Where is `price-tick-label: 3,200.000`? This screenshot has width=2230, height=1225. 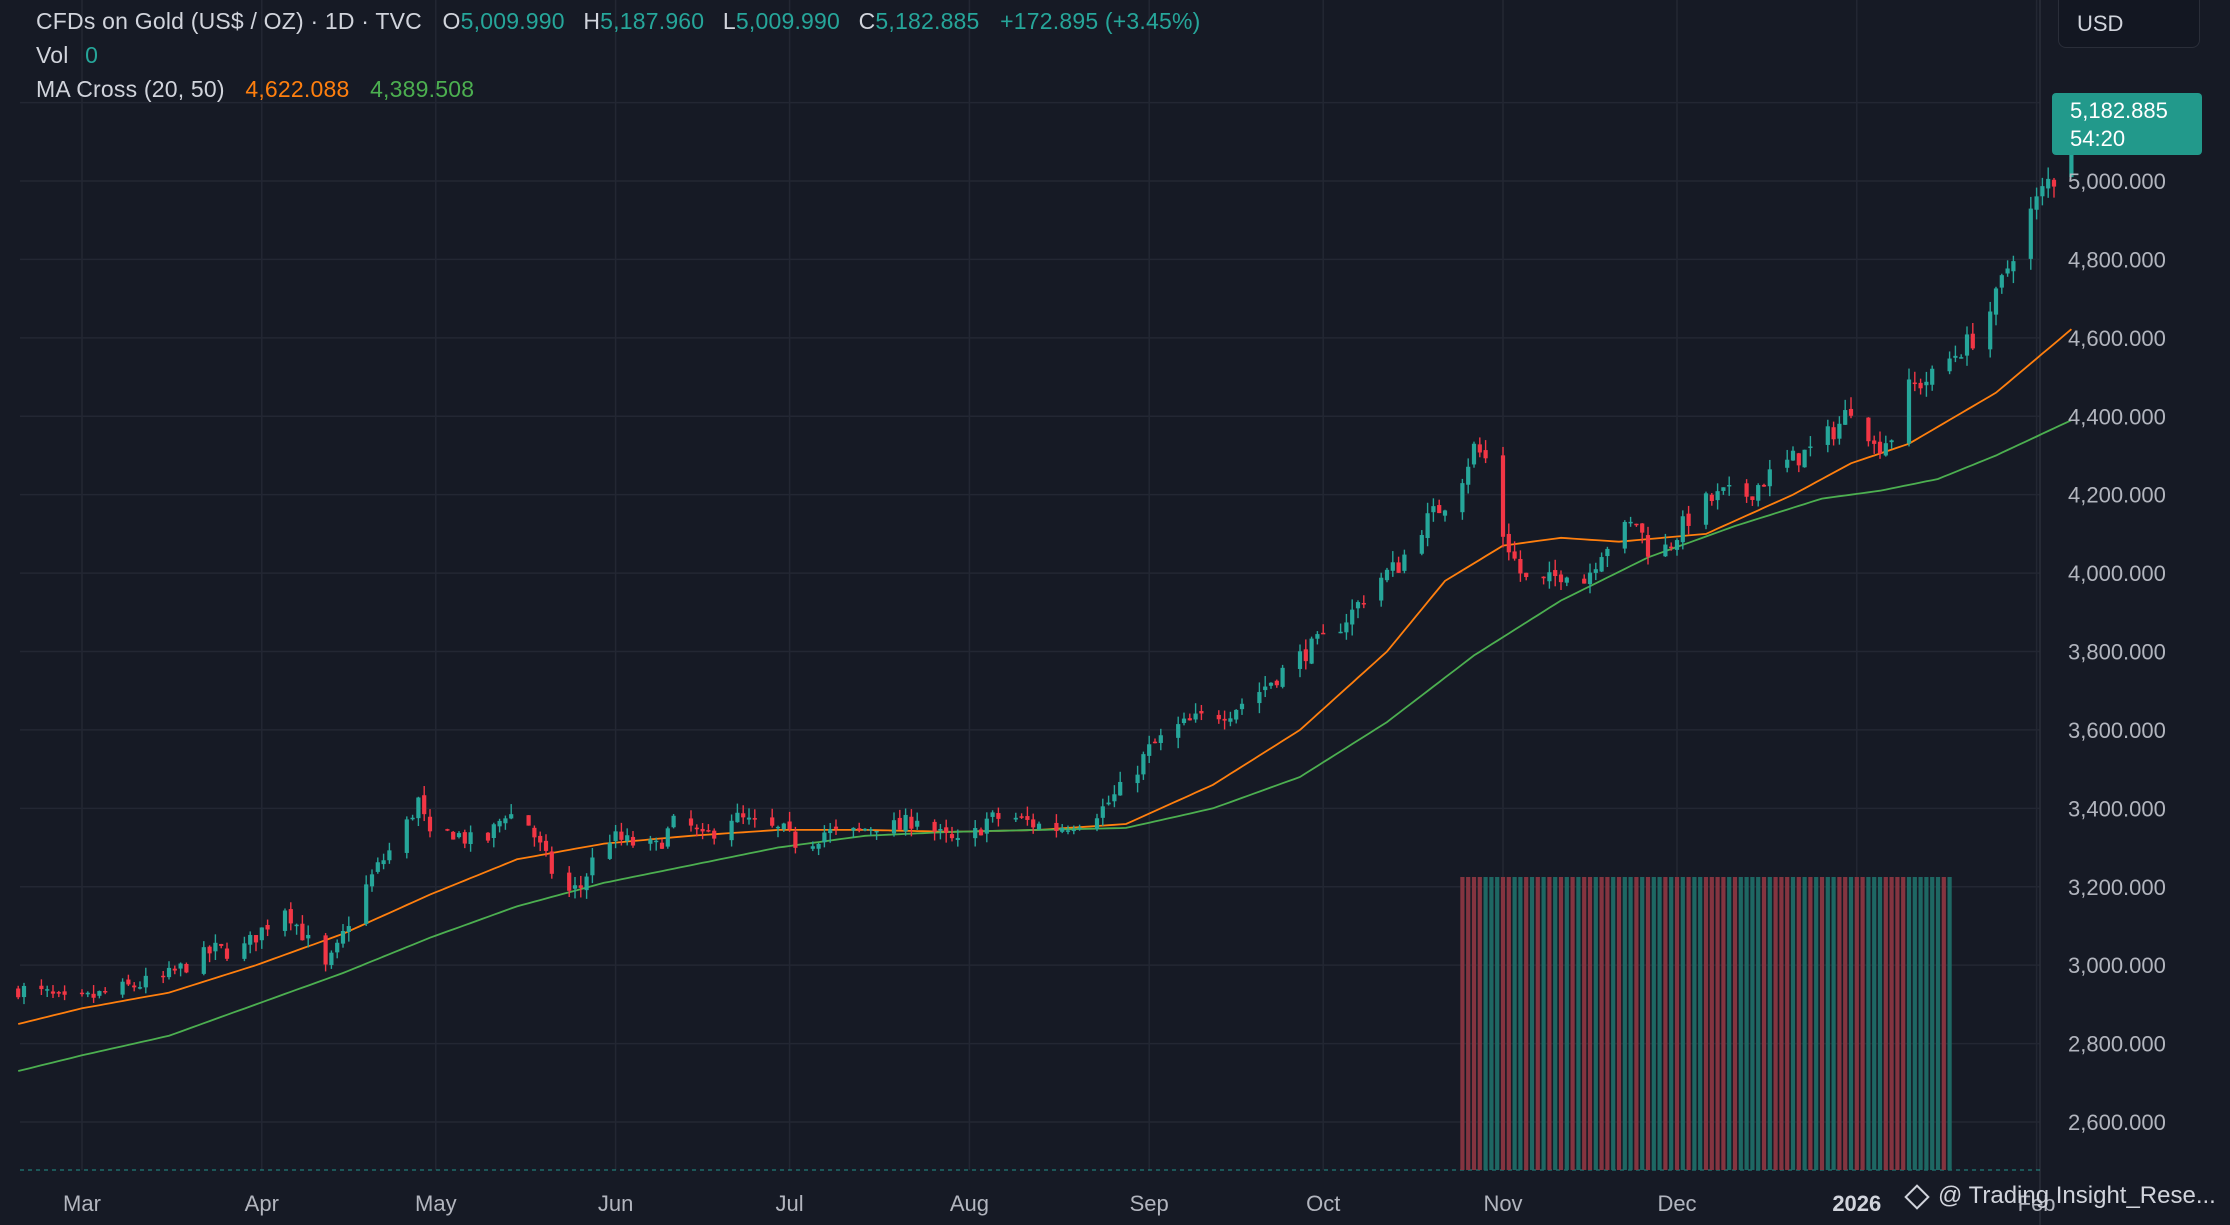
price-tick-label: 3,200.000 is located at coordinates (2117, 887).